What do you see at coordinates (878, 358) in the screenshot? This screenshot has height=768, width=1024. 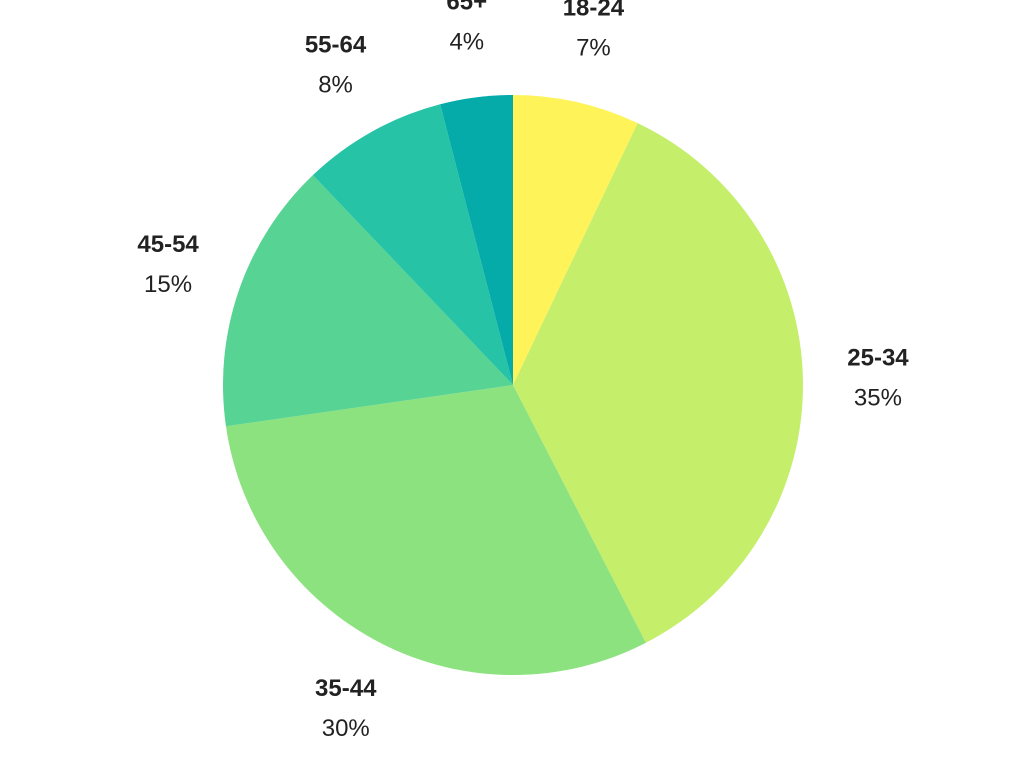 I see `slice-label: 25-34` at bounding box center [878, 358].